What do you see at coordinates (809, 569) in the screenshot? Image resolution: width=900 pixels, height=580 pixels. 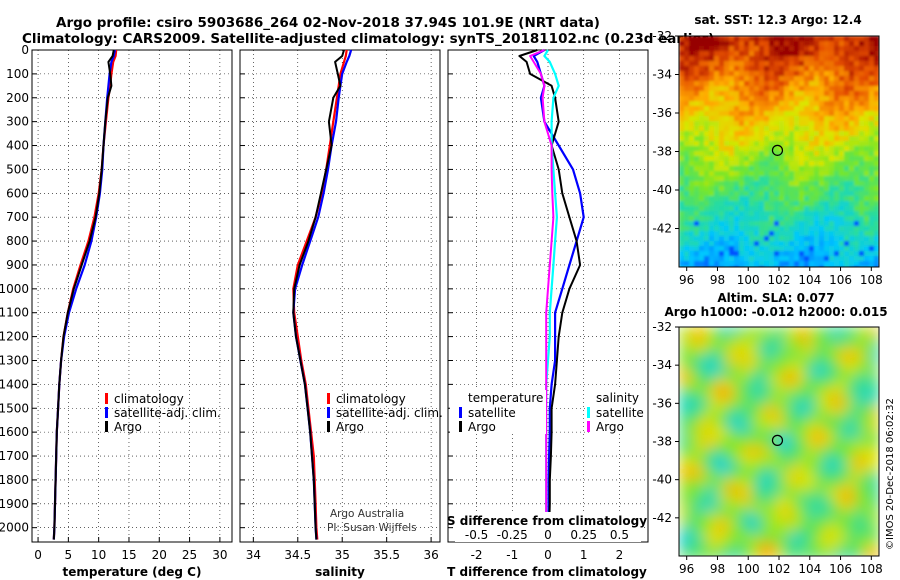 I see `lon-tick-label: 104` at bounding box center [809, 569].